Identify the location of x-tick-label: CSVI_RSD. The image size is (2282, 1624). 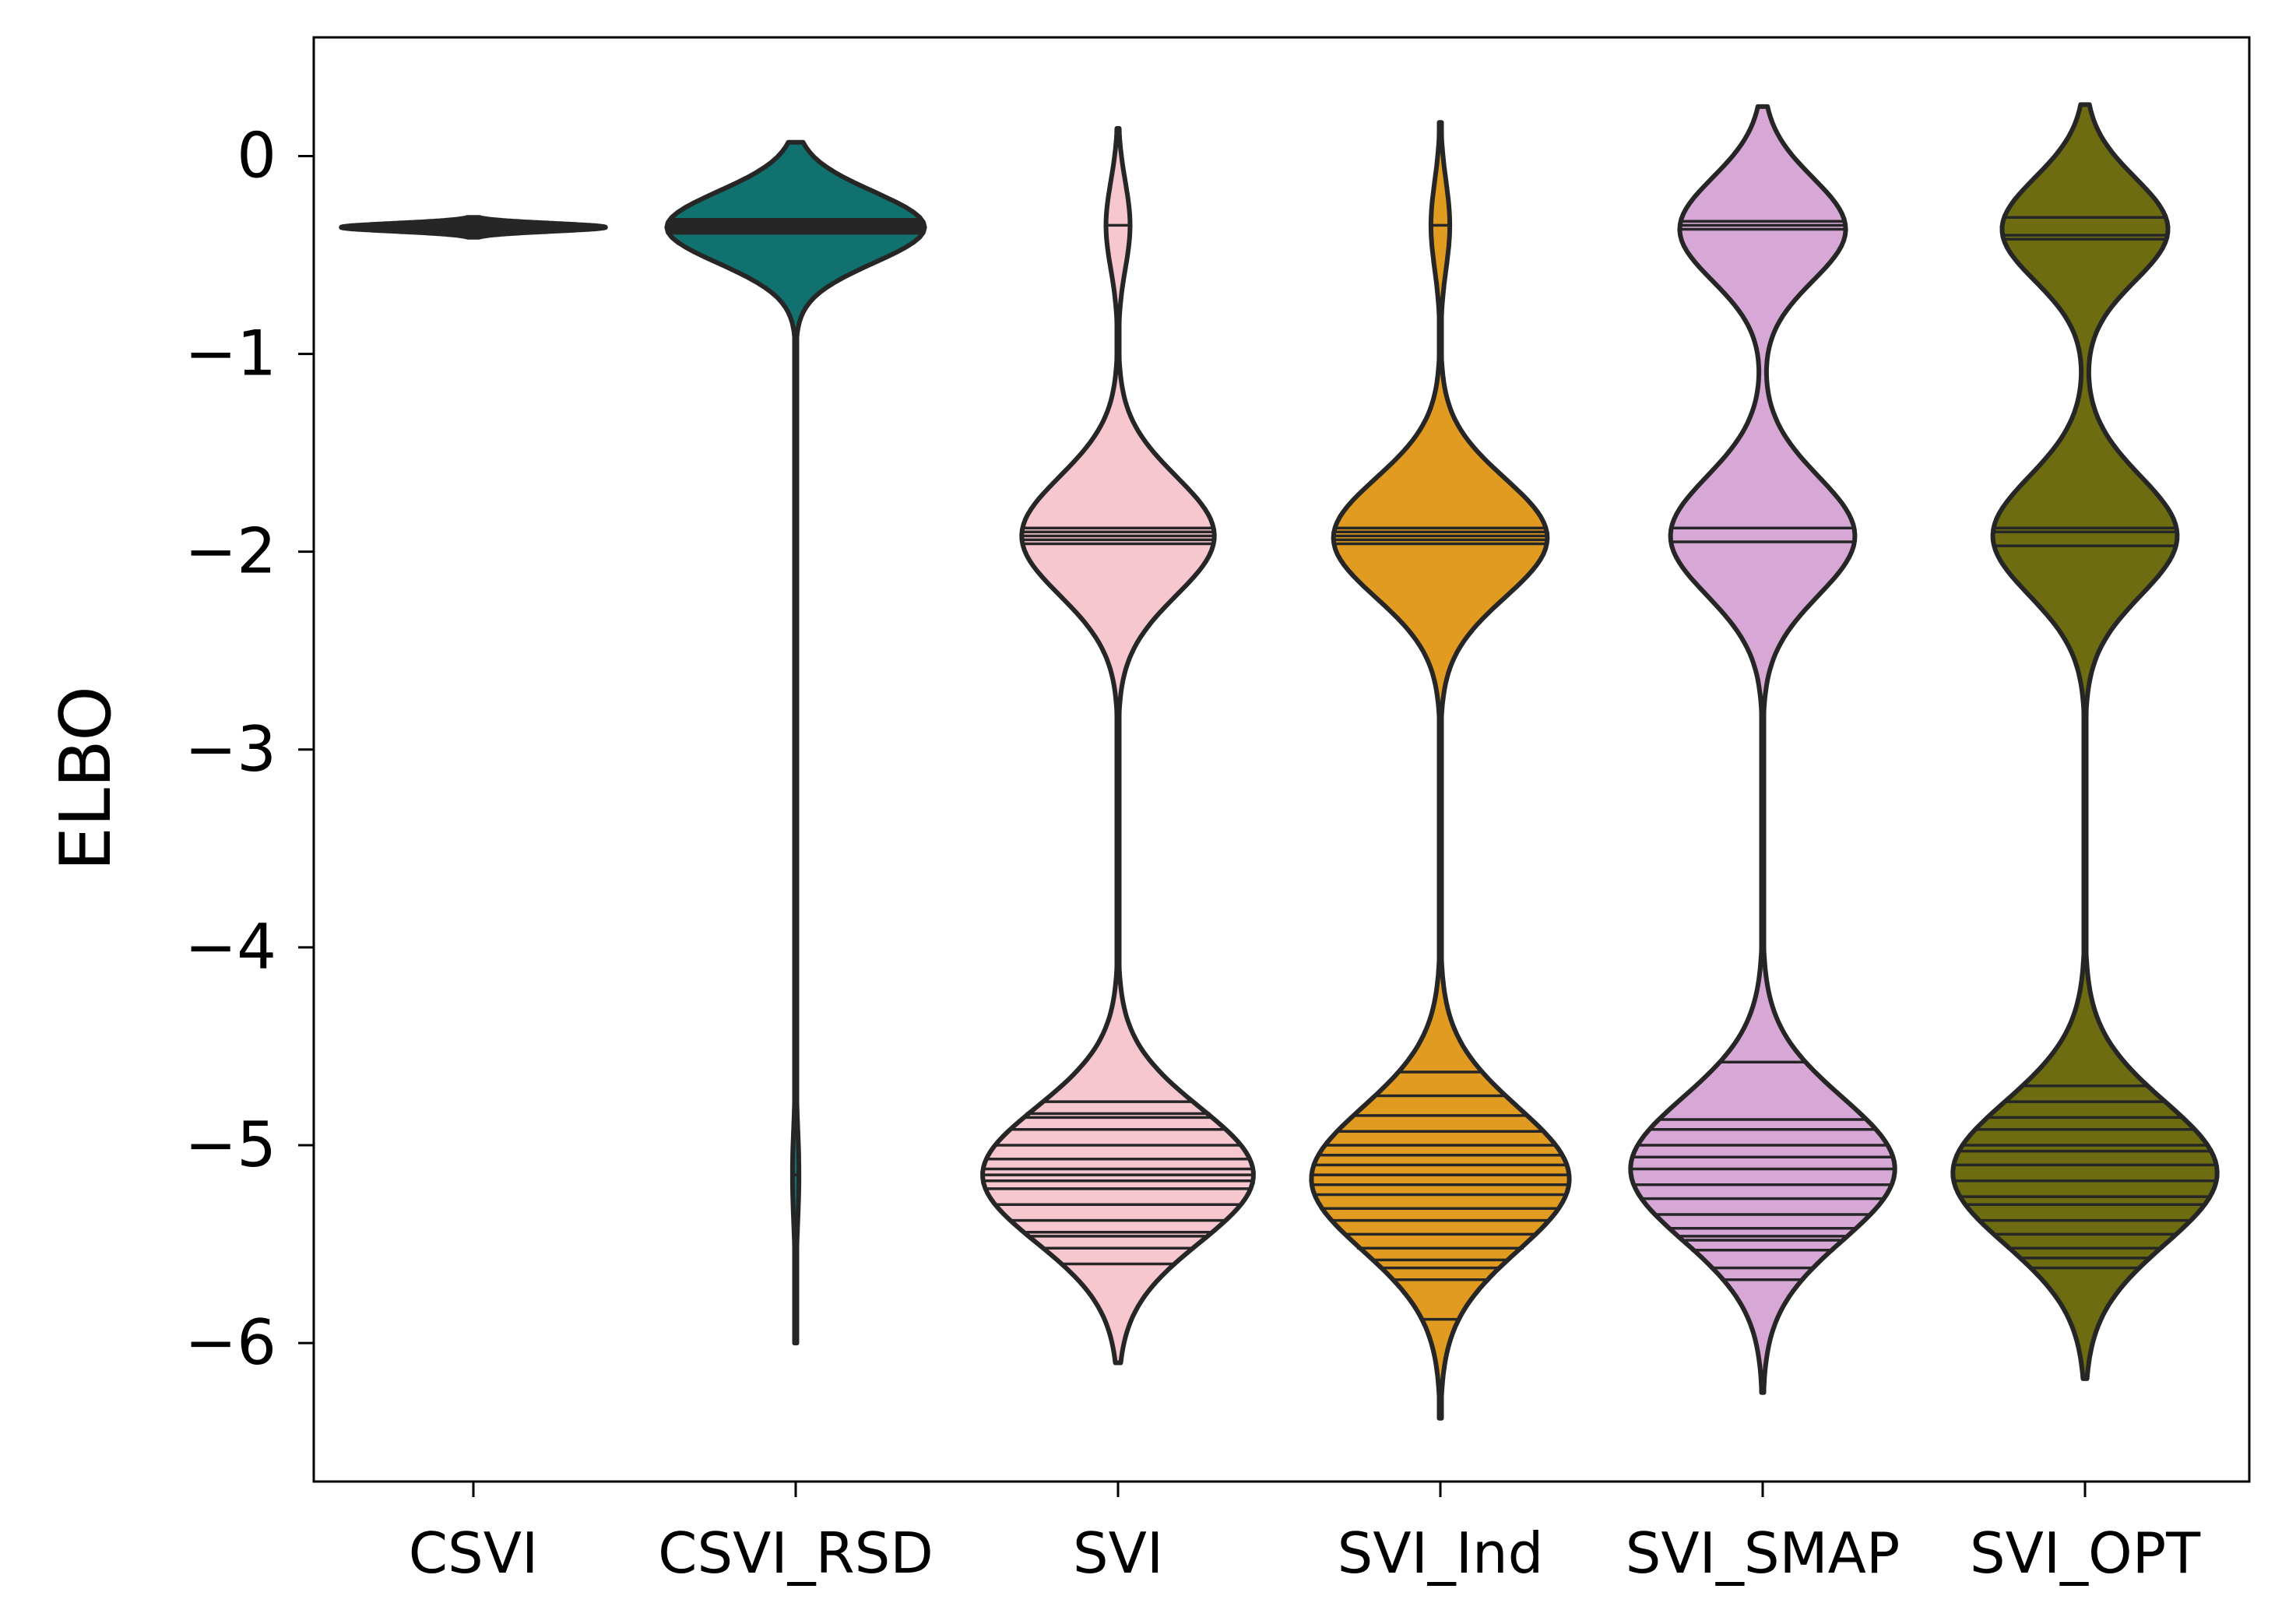
(796, 1553).